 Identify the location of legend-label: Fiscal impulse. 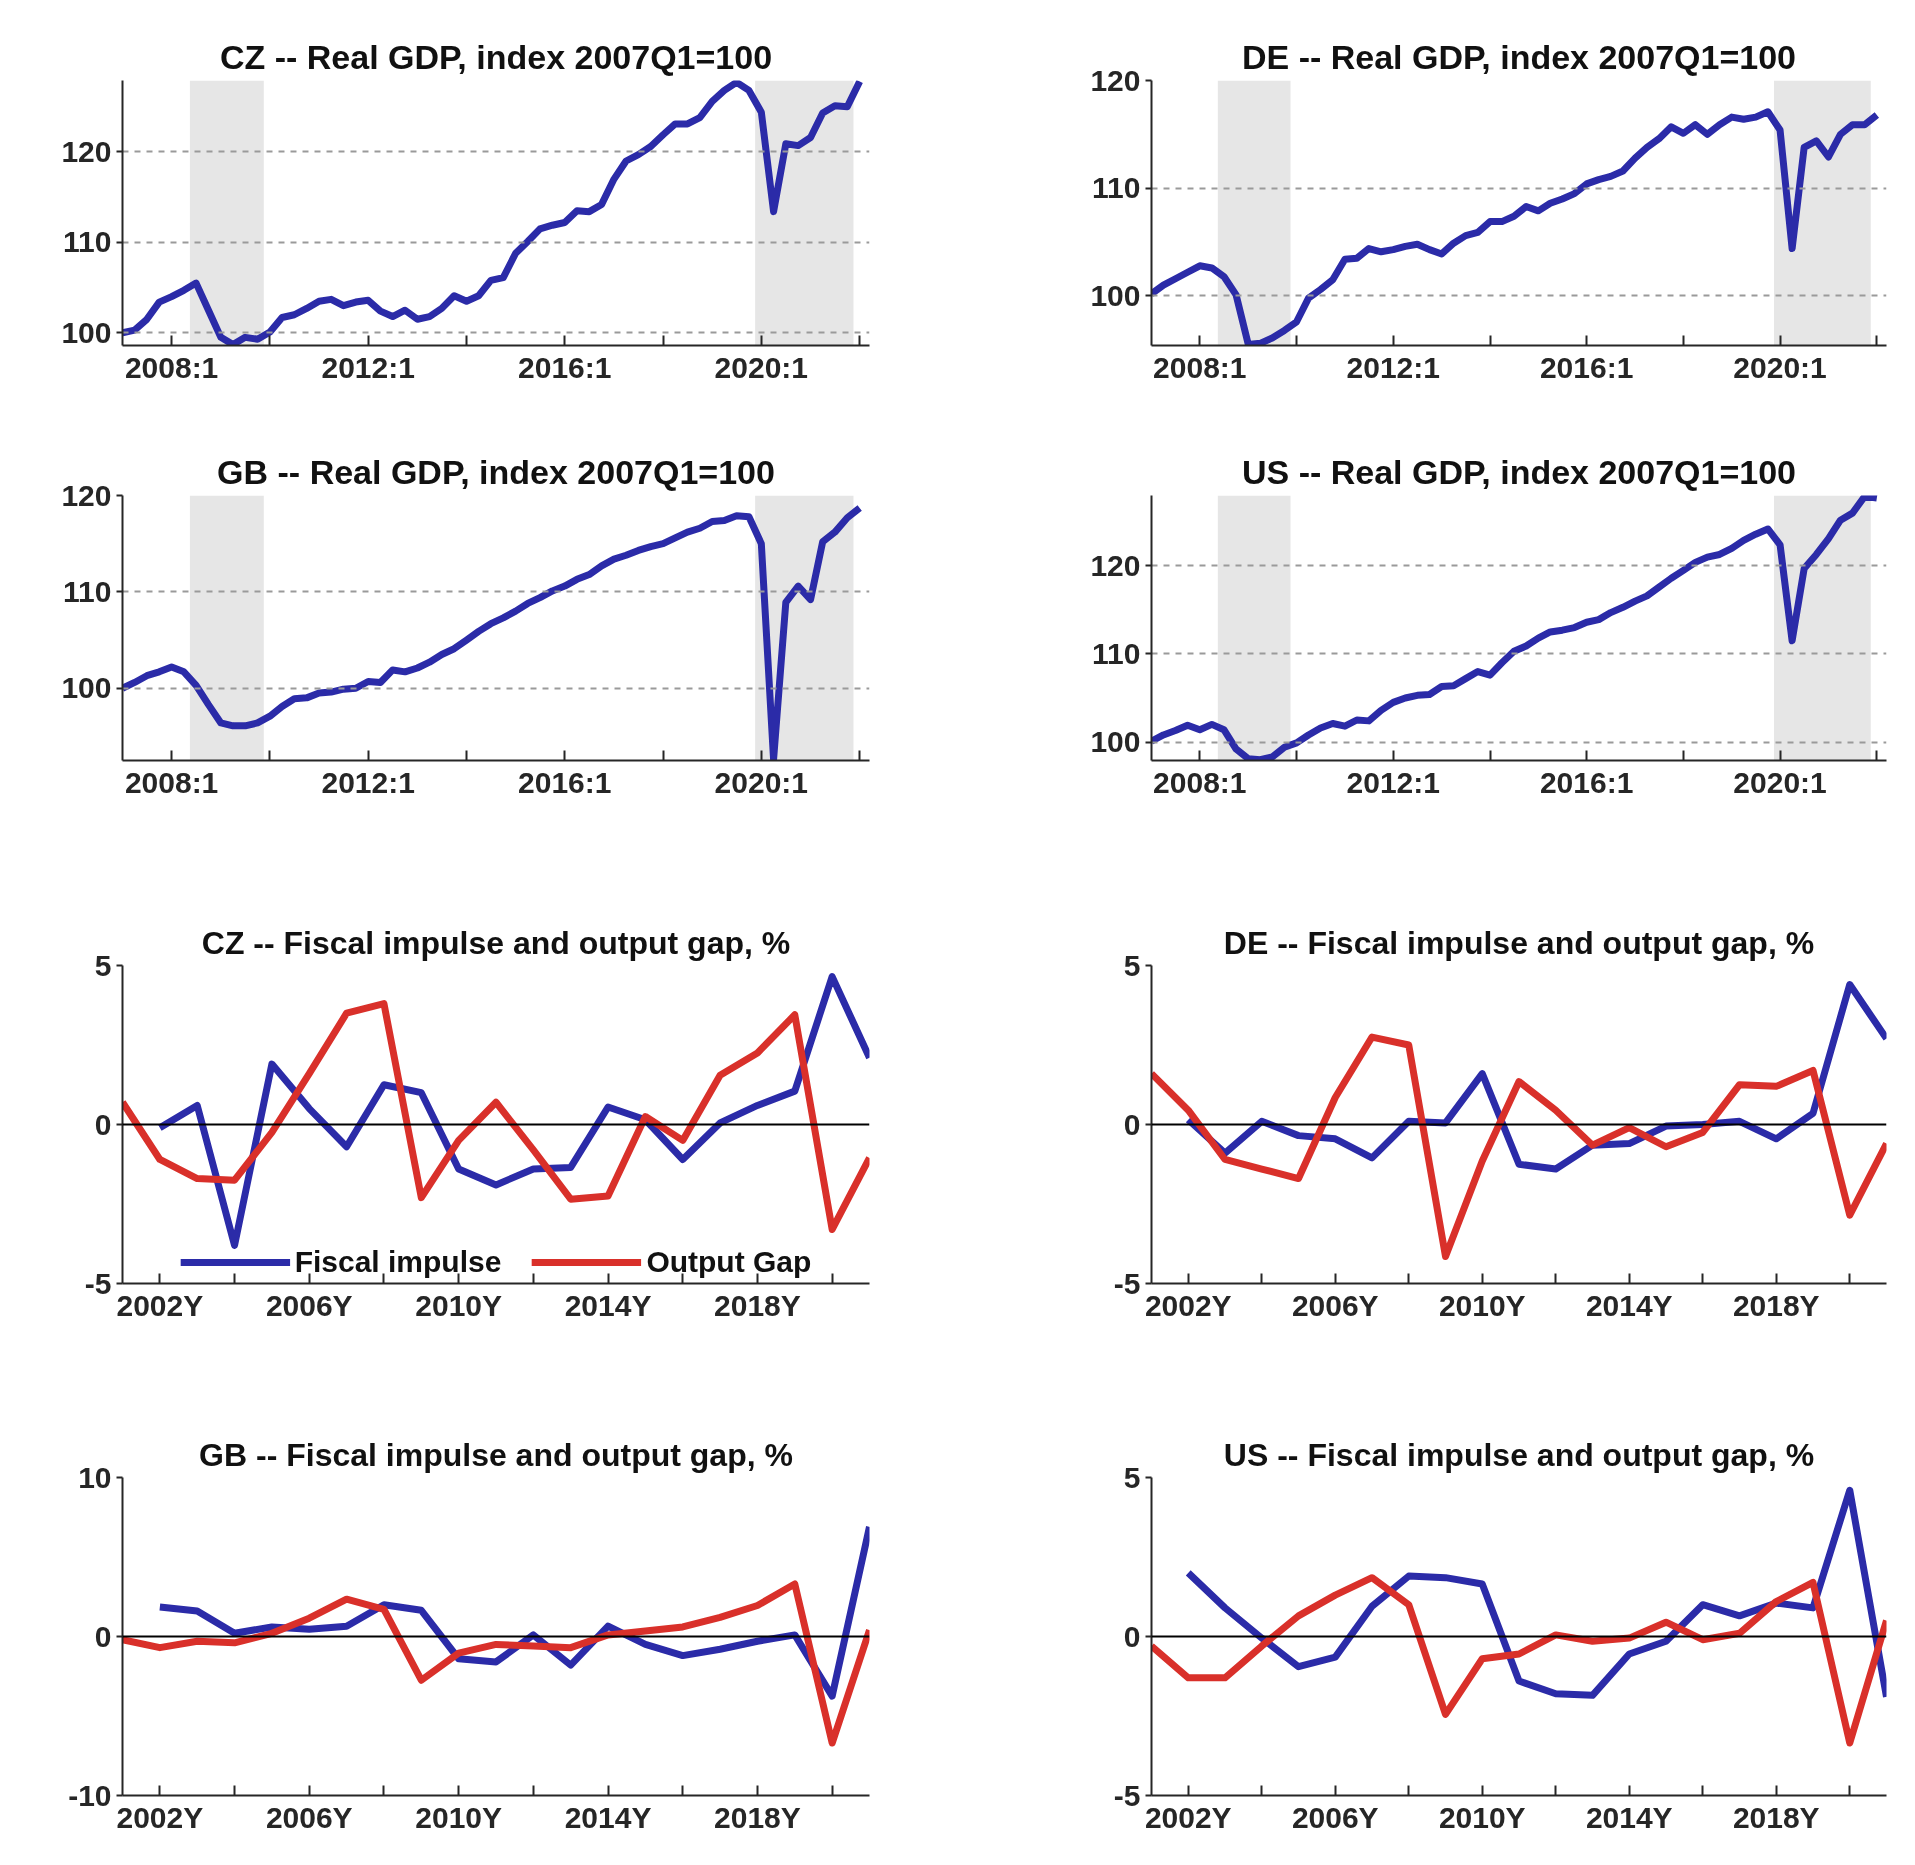
(398, 1262).